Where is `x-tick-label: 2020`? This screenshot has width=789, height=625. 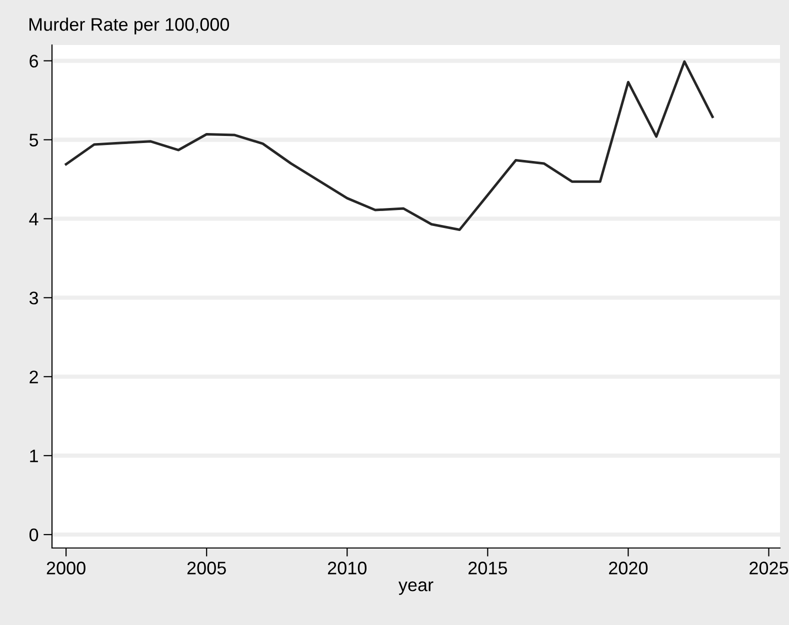
x-tick-label: 2020 is located at coordinates (628, 568).